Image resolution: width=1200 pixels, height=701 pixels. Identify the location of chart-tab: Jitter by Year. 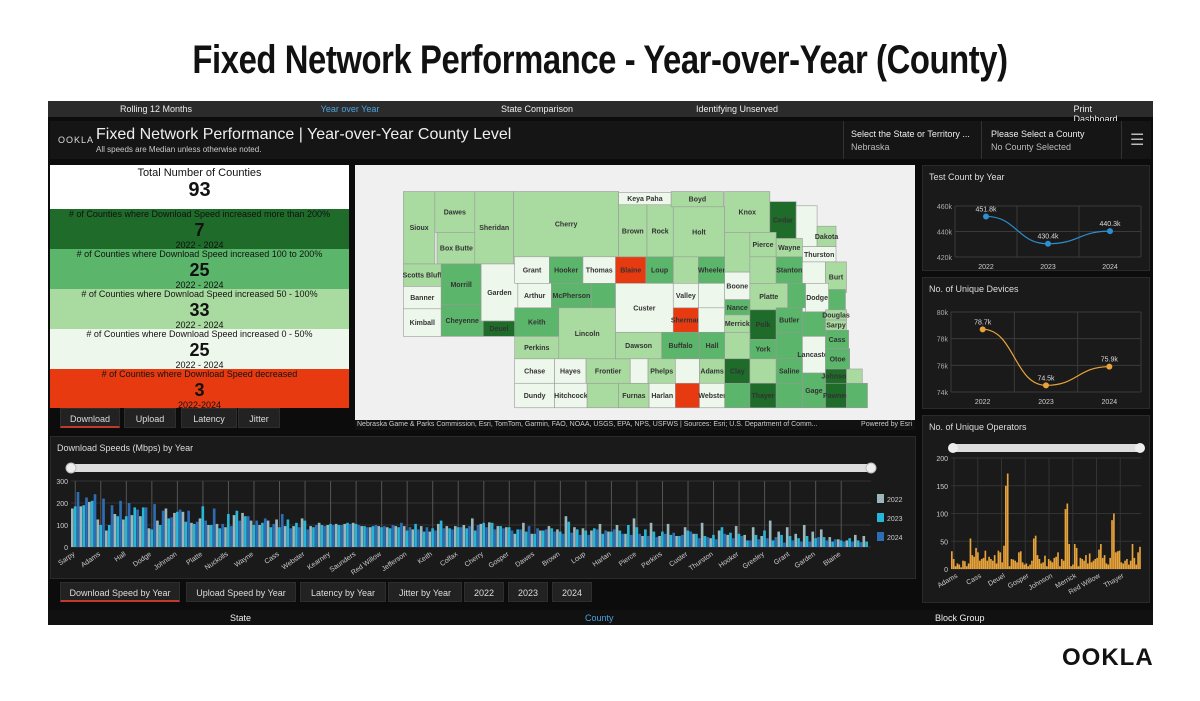
(425, 592).